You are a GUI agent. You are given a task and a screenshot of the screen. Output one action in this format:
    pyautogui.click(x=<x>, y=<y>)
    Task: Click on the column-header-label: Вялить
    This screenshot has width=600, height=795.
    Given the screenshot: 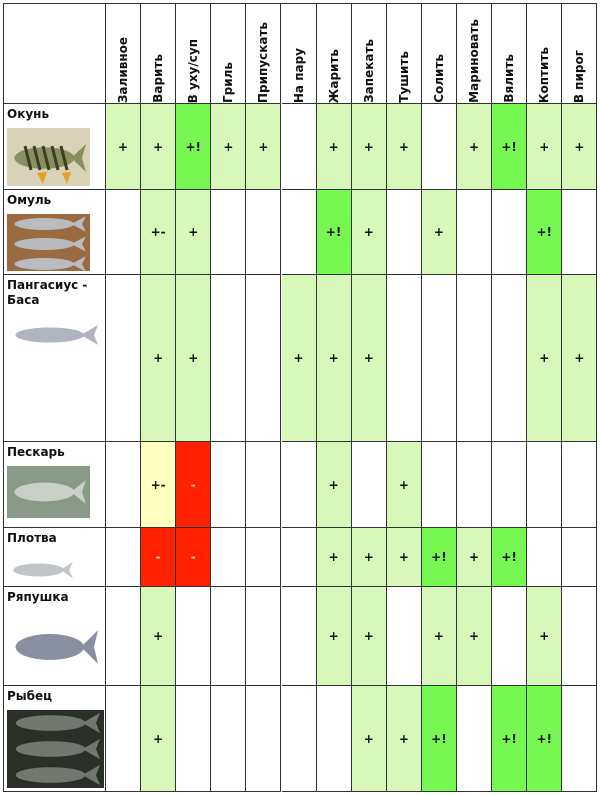 What is the action you would take?
    pyautogui.click(x=509, y=78)
    